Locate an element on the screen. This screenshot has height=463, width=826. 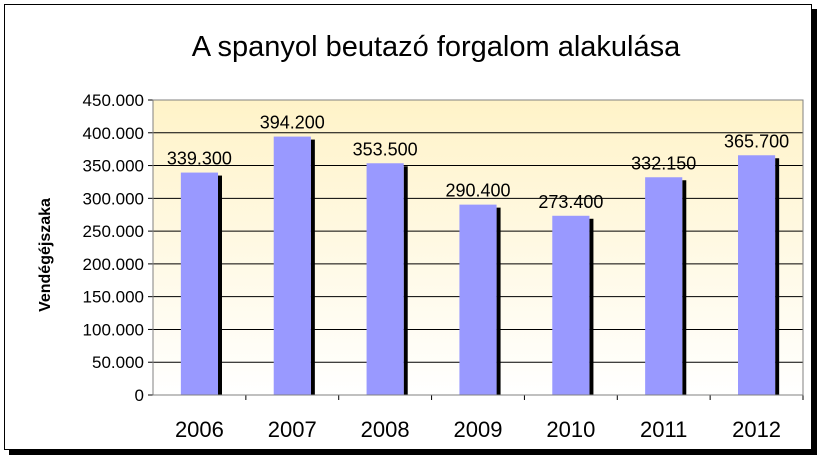
data-label: 339.300 is located at coordinates (199, 159).